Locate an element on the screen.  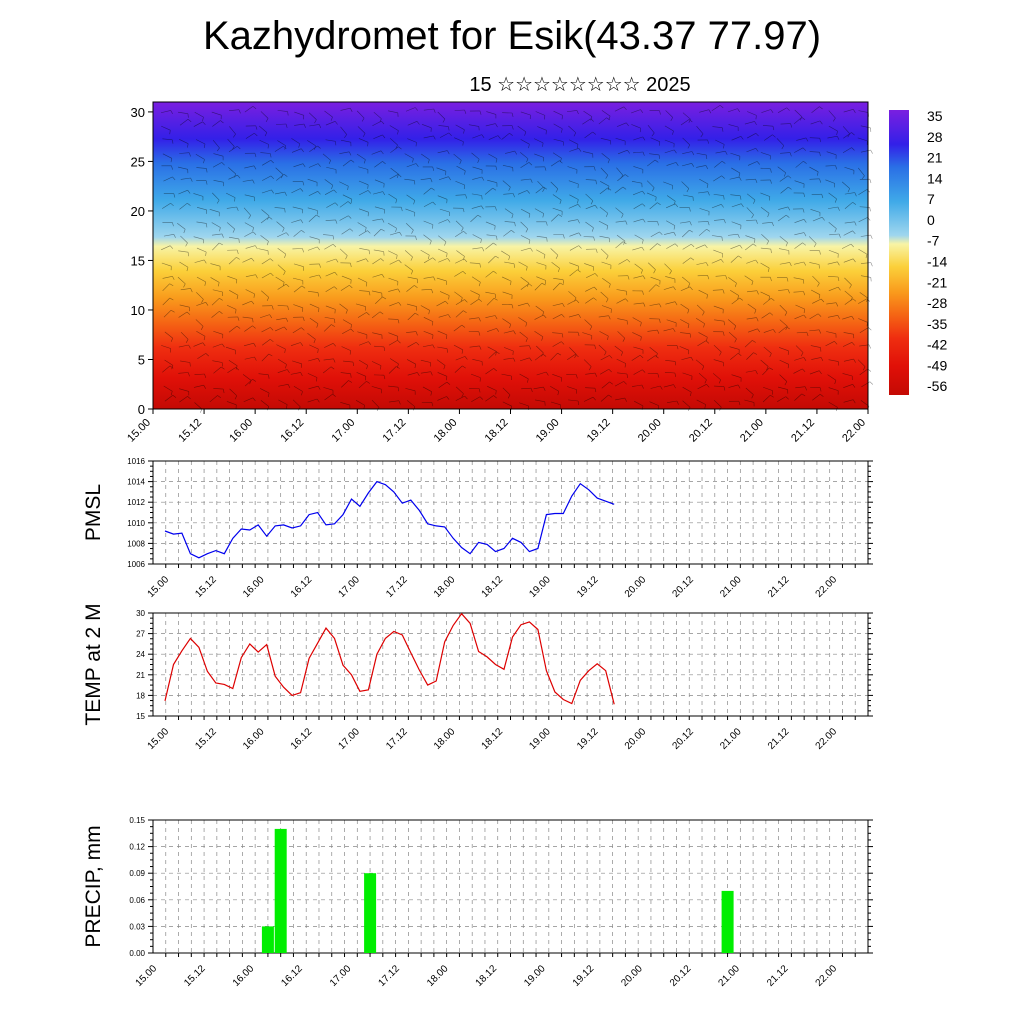
x-tick-label: 19.12 is located at coordinates (588, 739).